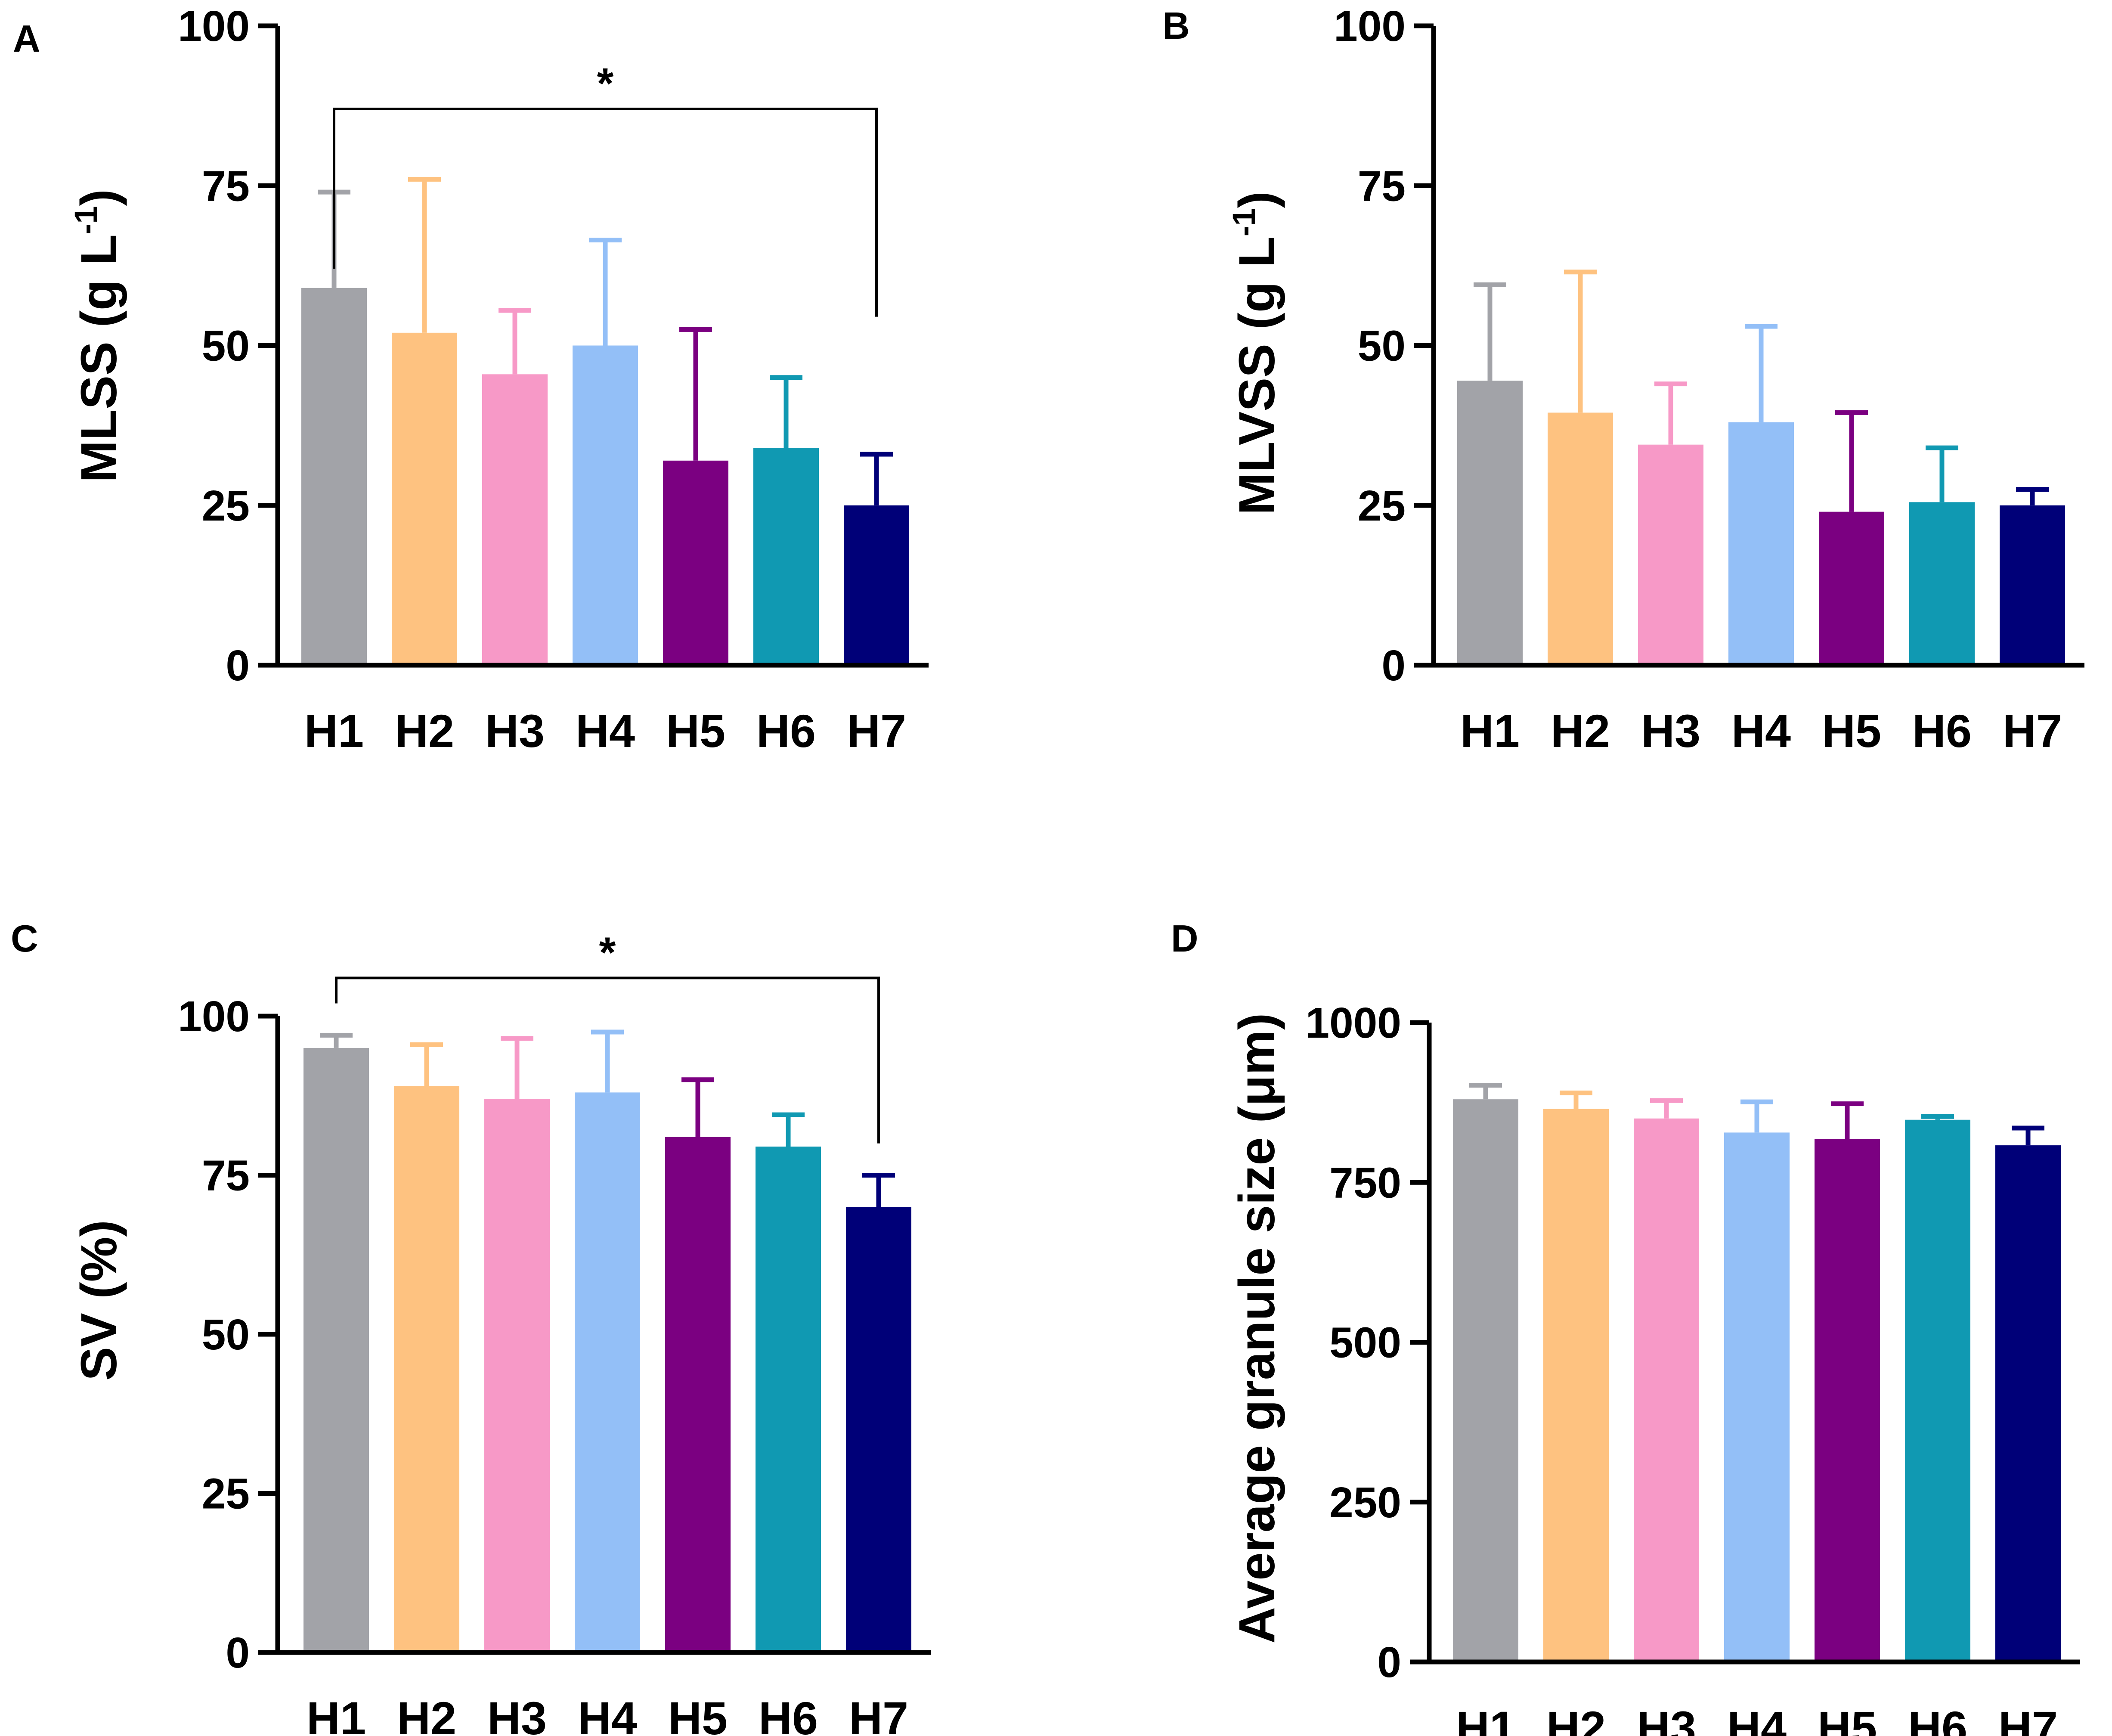 The height and width of the screenshot is (1736, 2112). Describe the element at coordinates (1851, 731) in the screenshot. I see `x-tick-label-b-h5: H5` at that location.